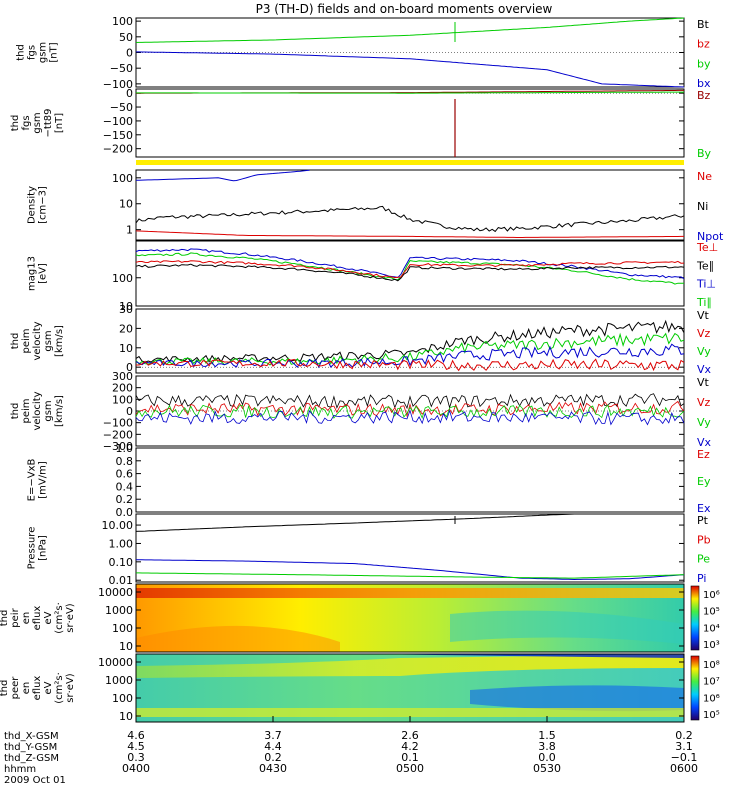 Image resolution: width=750 pixels, height=800 pixels. I want to click on legend-label-te: Te∥, so click(705, 265).